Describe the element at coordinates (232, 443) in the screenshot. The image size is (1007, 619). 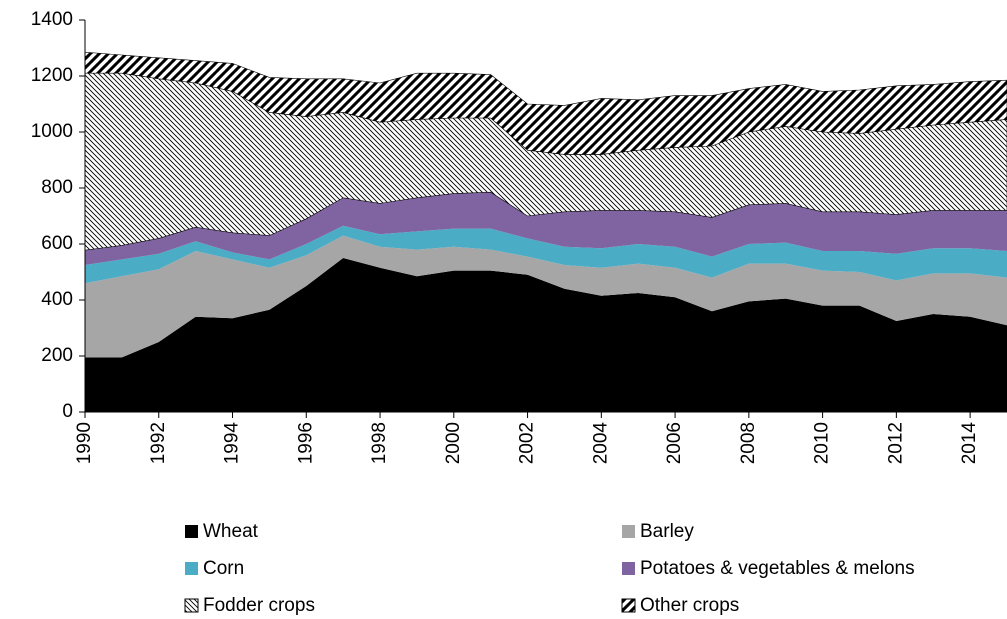
I see `x-tick-label: 1994` at that location.